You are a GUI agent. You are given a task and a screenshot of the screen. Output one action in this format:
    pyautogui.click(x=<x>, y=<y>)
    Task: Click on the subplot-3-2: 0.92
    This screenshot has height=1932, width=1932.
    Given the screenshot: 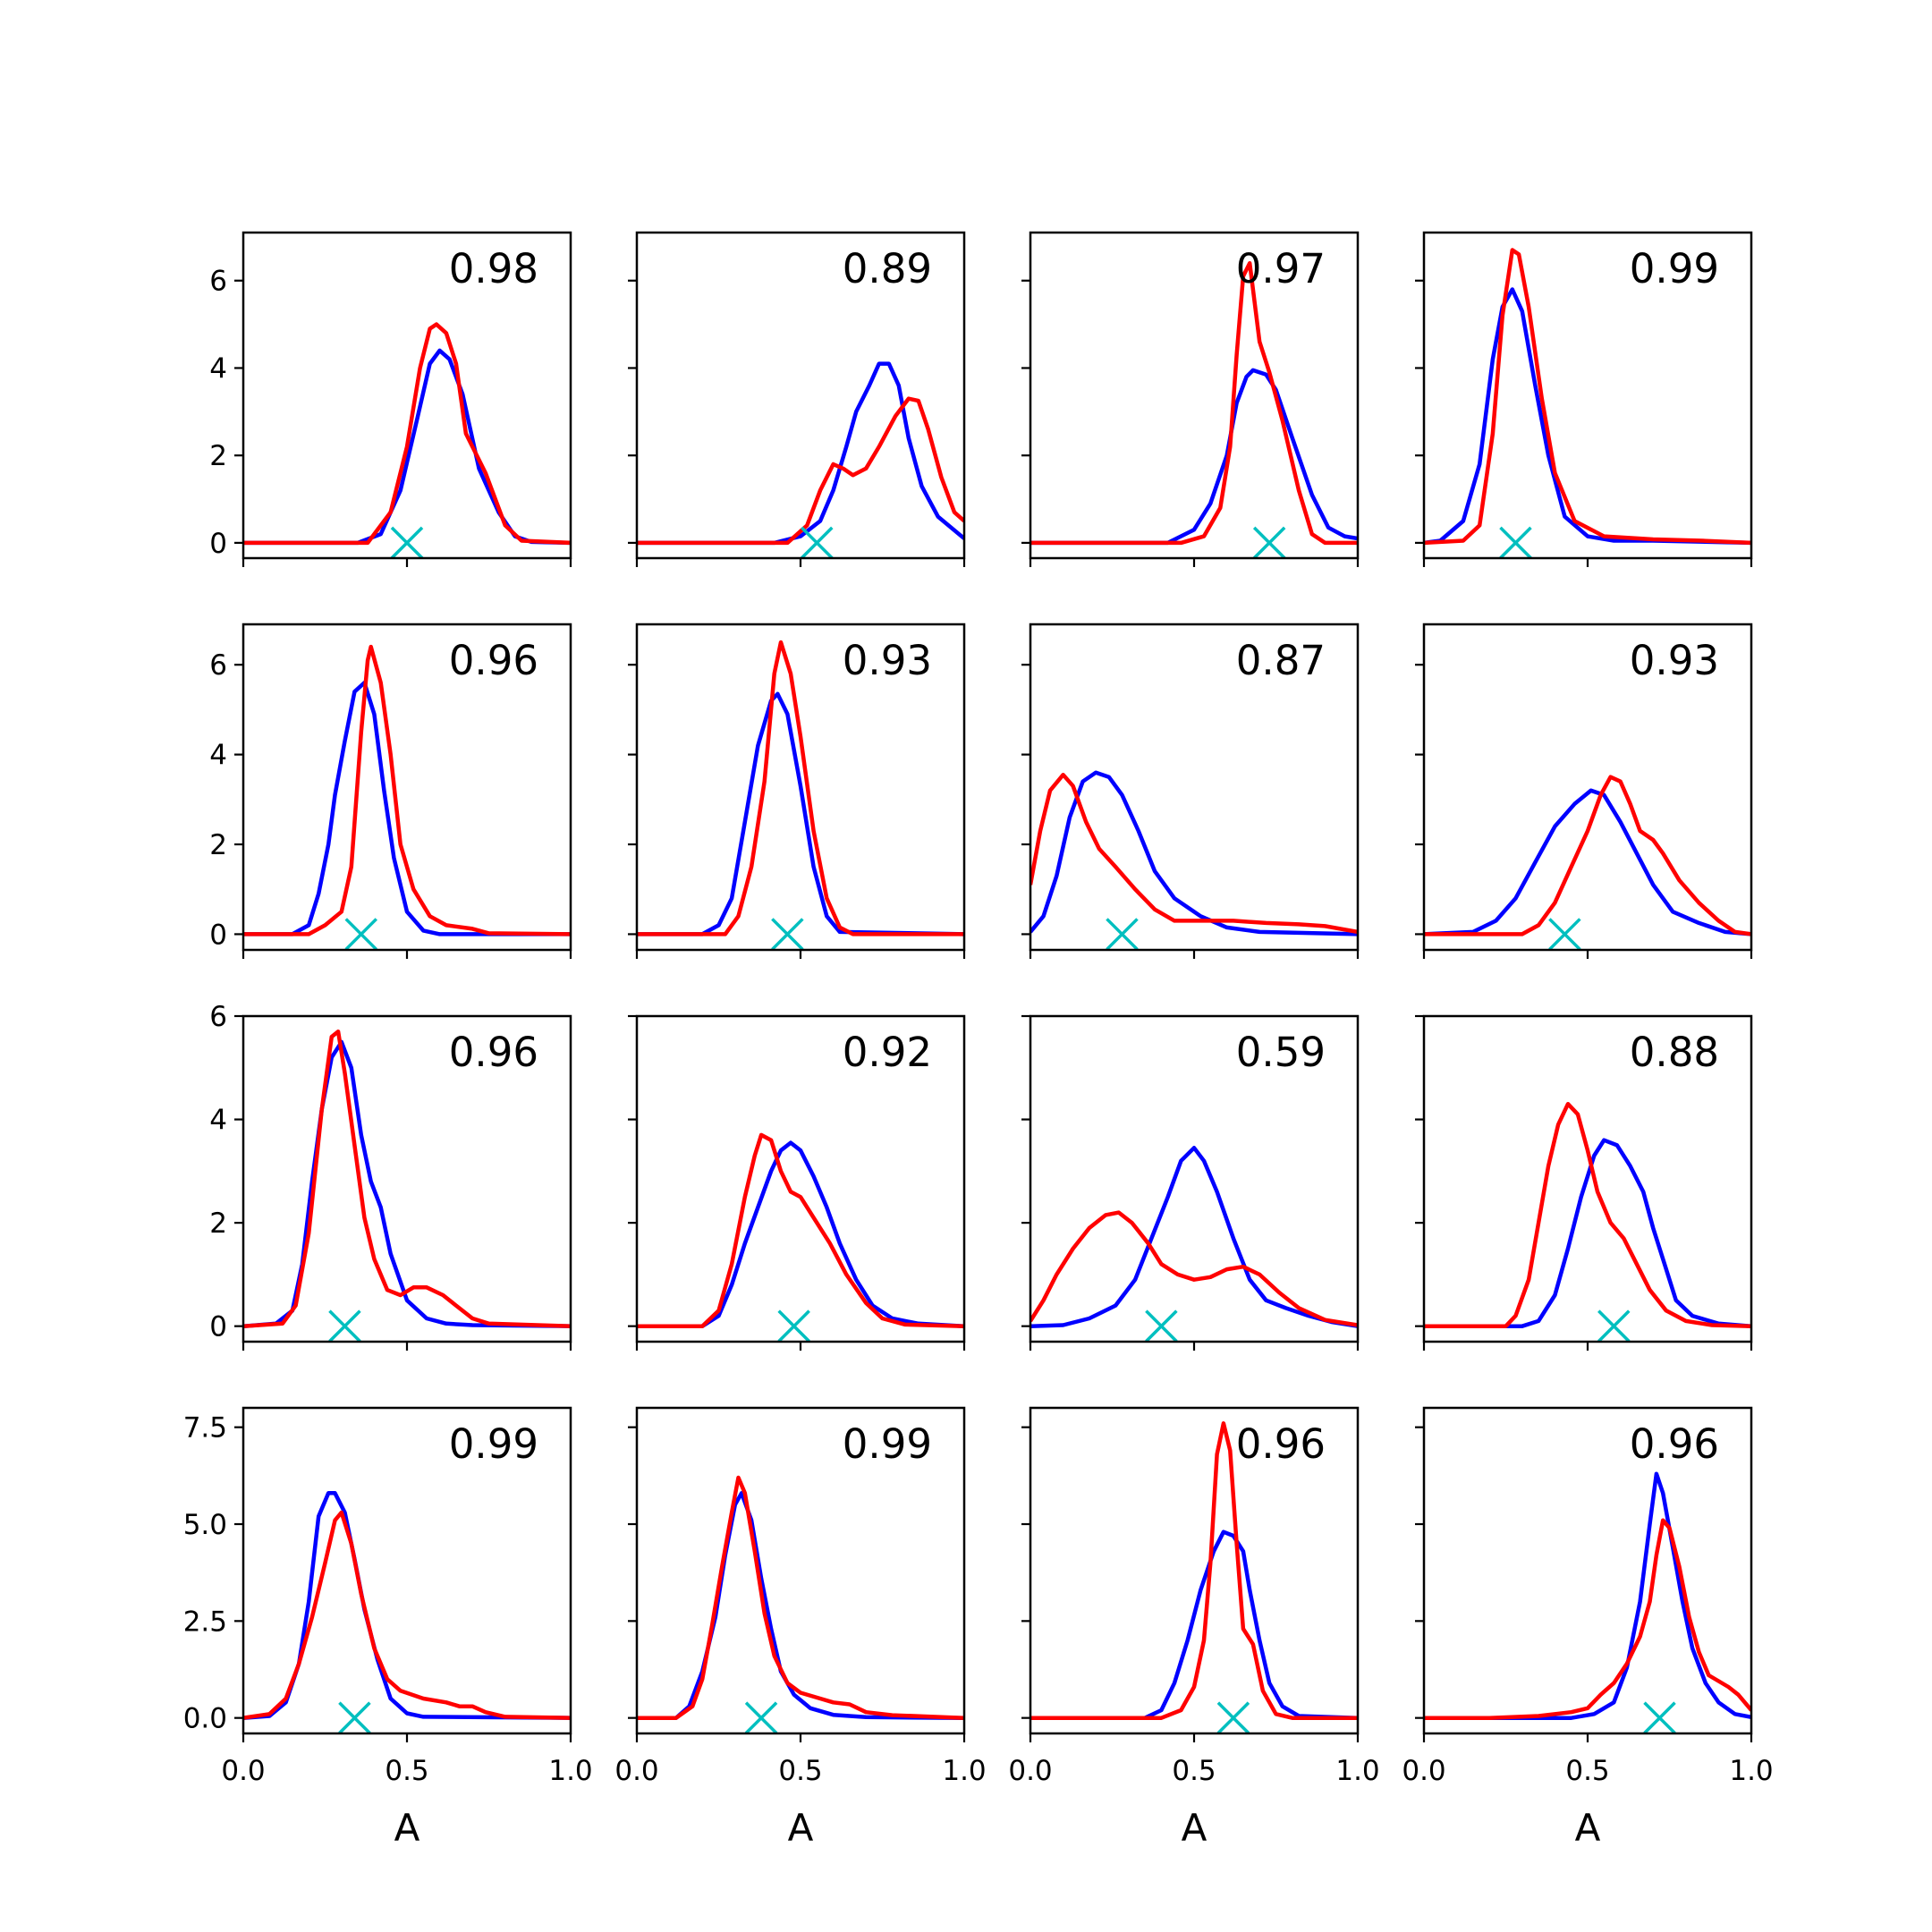 What is the action you would take?
    pyautogui.click(x=797, y=1182)
    